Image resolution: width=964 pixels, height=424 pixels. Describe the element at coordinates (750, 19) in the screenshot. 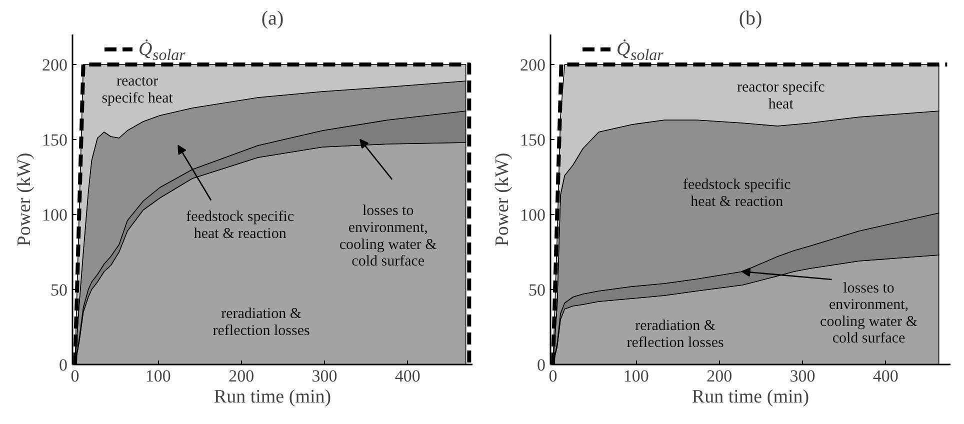

I see `chart-title: (b)` at that location.